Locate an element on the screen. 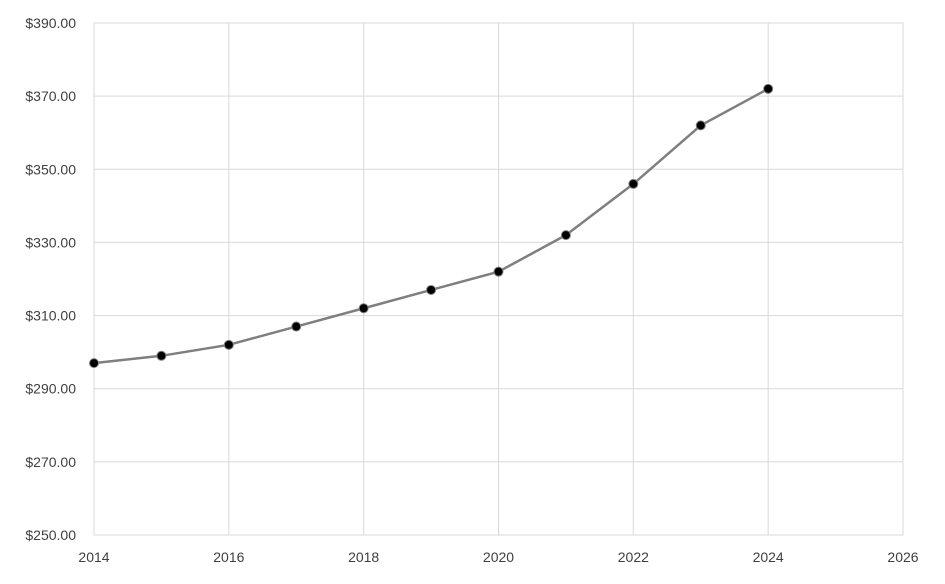  y-tick-label: $250.00 is located at coordinates (50, 535).